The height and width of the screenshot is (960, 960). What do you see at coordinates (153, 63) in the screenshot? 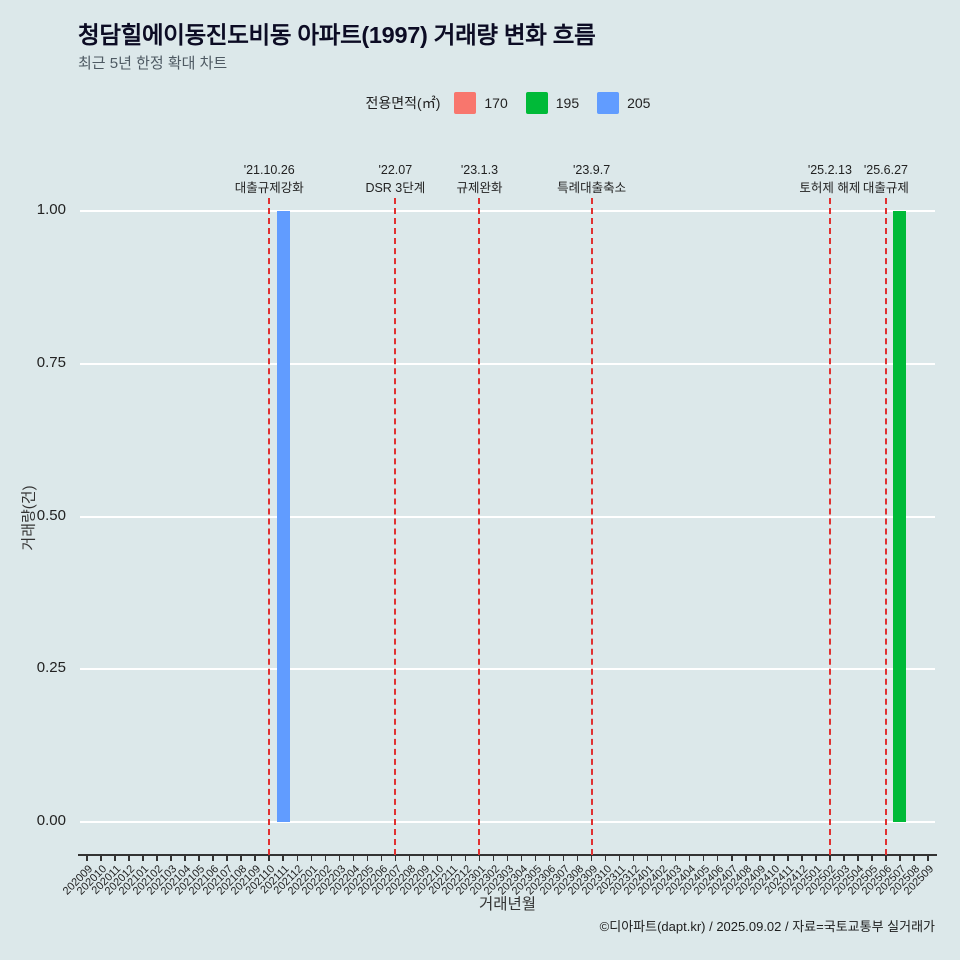
I see `chart-subtitle: 최근 5년 한정 확대 차트` at bounding box center [153, 63].